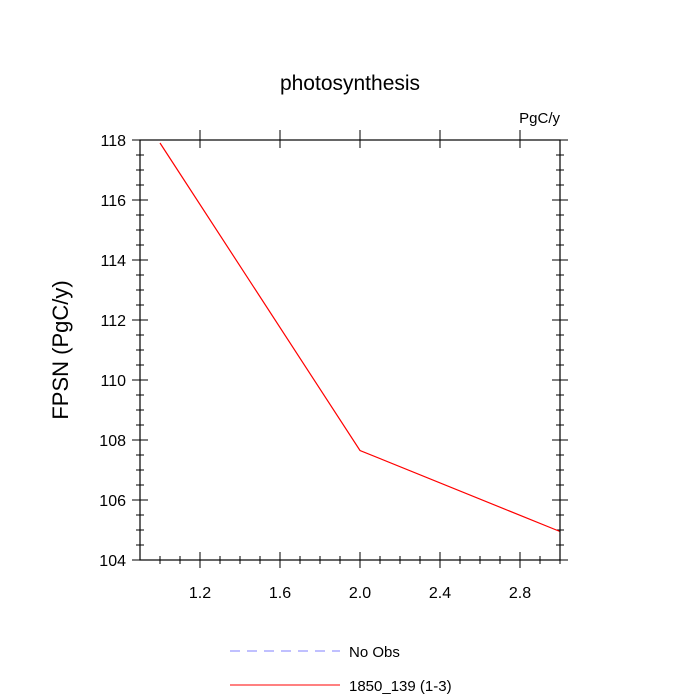 The width and height of the screenshot is (700, 700). What do you see at coordinates (112, 561) in the screenshot?
I see `y-tick-label: 104` at bounding box center [112, 561].